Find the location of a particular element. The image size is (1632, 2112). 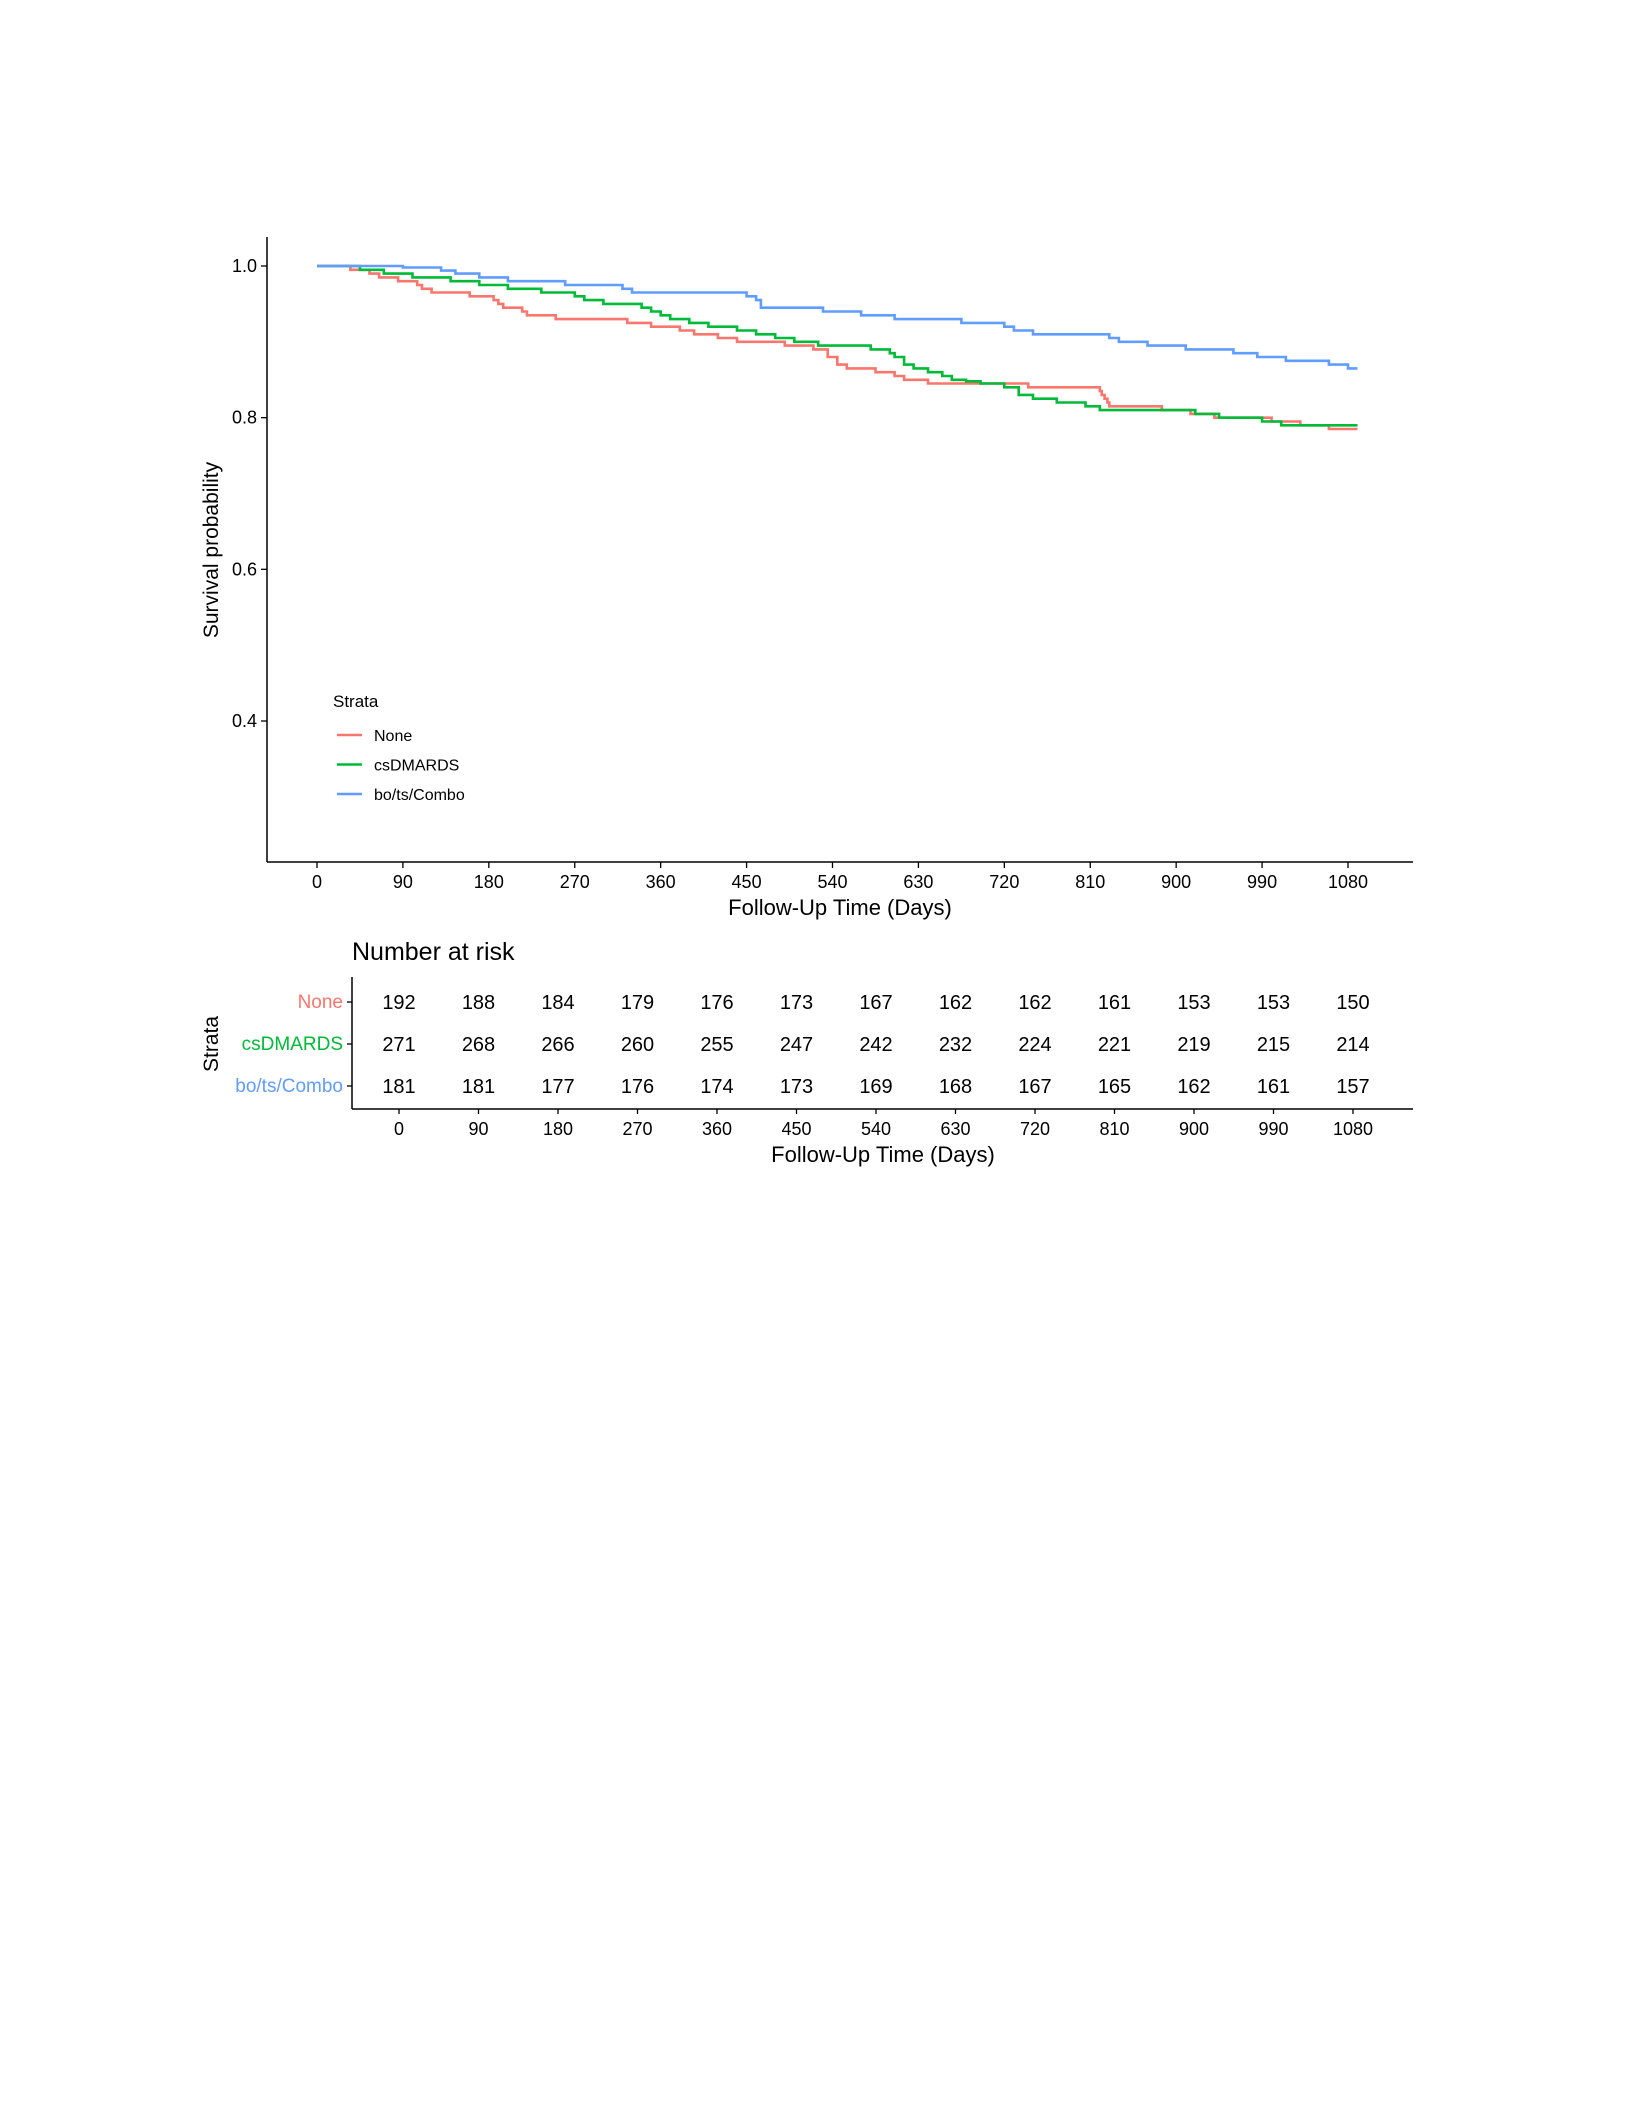

x-axis-title: Follow-Up Time (Days) is located at coordinates (840, 907).